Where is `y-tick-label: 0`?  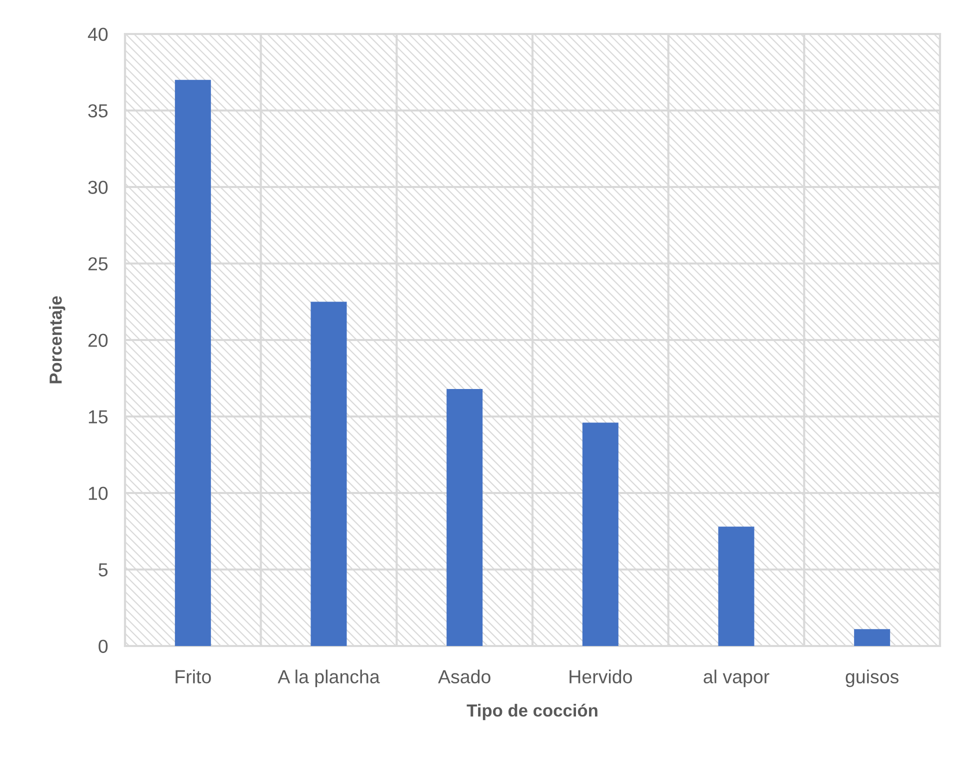 y-tick-label: 0 is located at coordinates (103, 646).